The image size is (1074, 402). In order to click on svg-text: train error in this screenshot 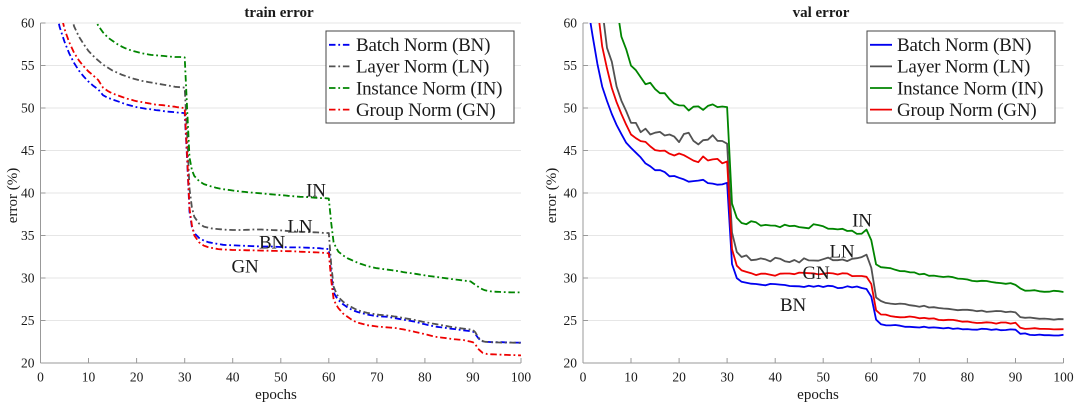, I will do `click(279, 13)`.